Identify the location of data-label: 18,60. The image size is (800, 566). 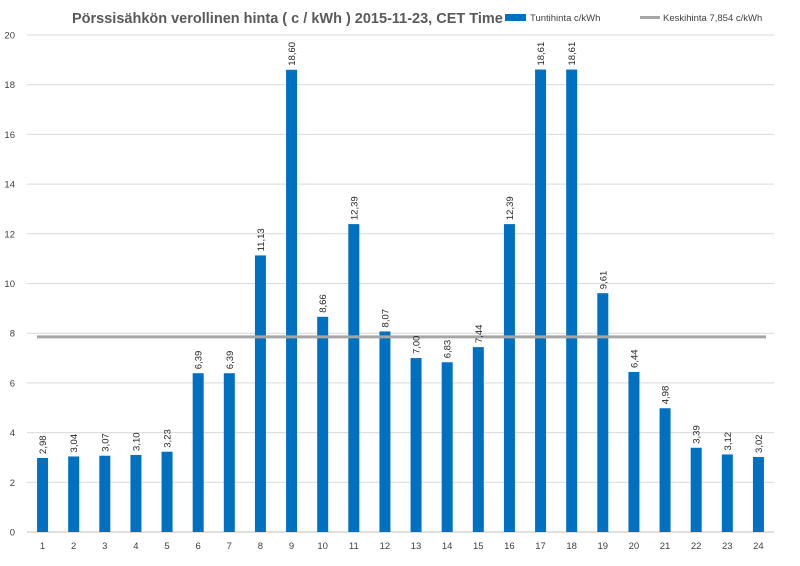
(292, 54).